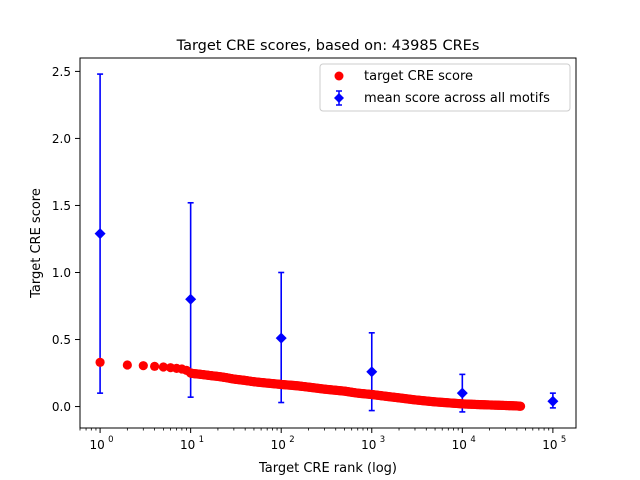 Image resolution: width=640 pixels, height=480 pixels. Describe the element at coordinates (382, 440) in the screenshot. I see `x-tick-label-exponent: 3` at that location.